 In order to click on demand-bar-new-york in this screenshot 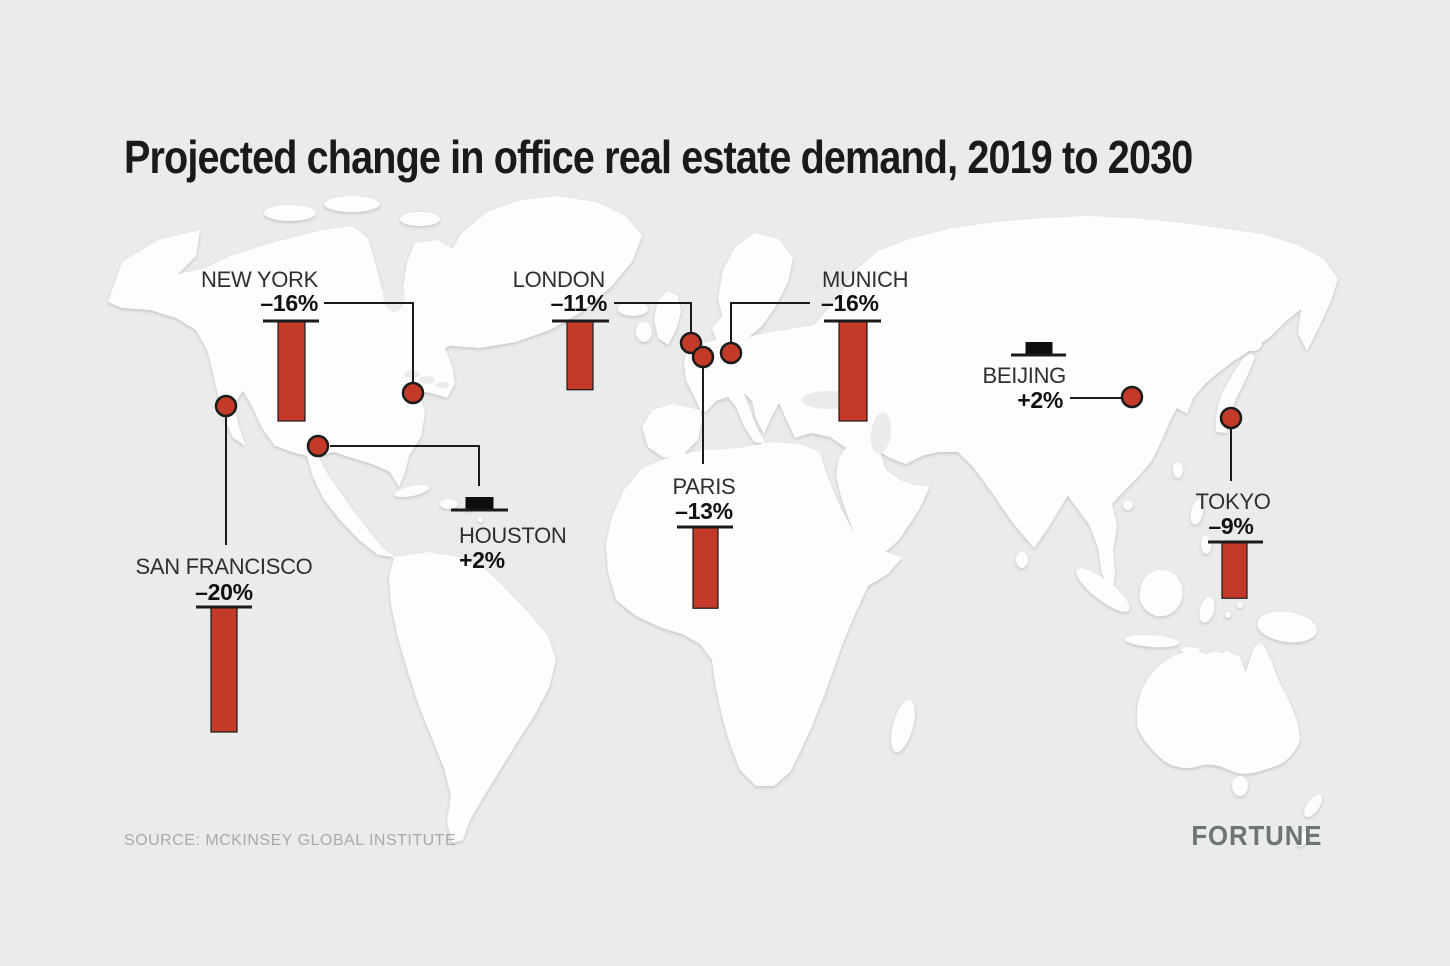, I will do `click(291, 371)`.